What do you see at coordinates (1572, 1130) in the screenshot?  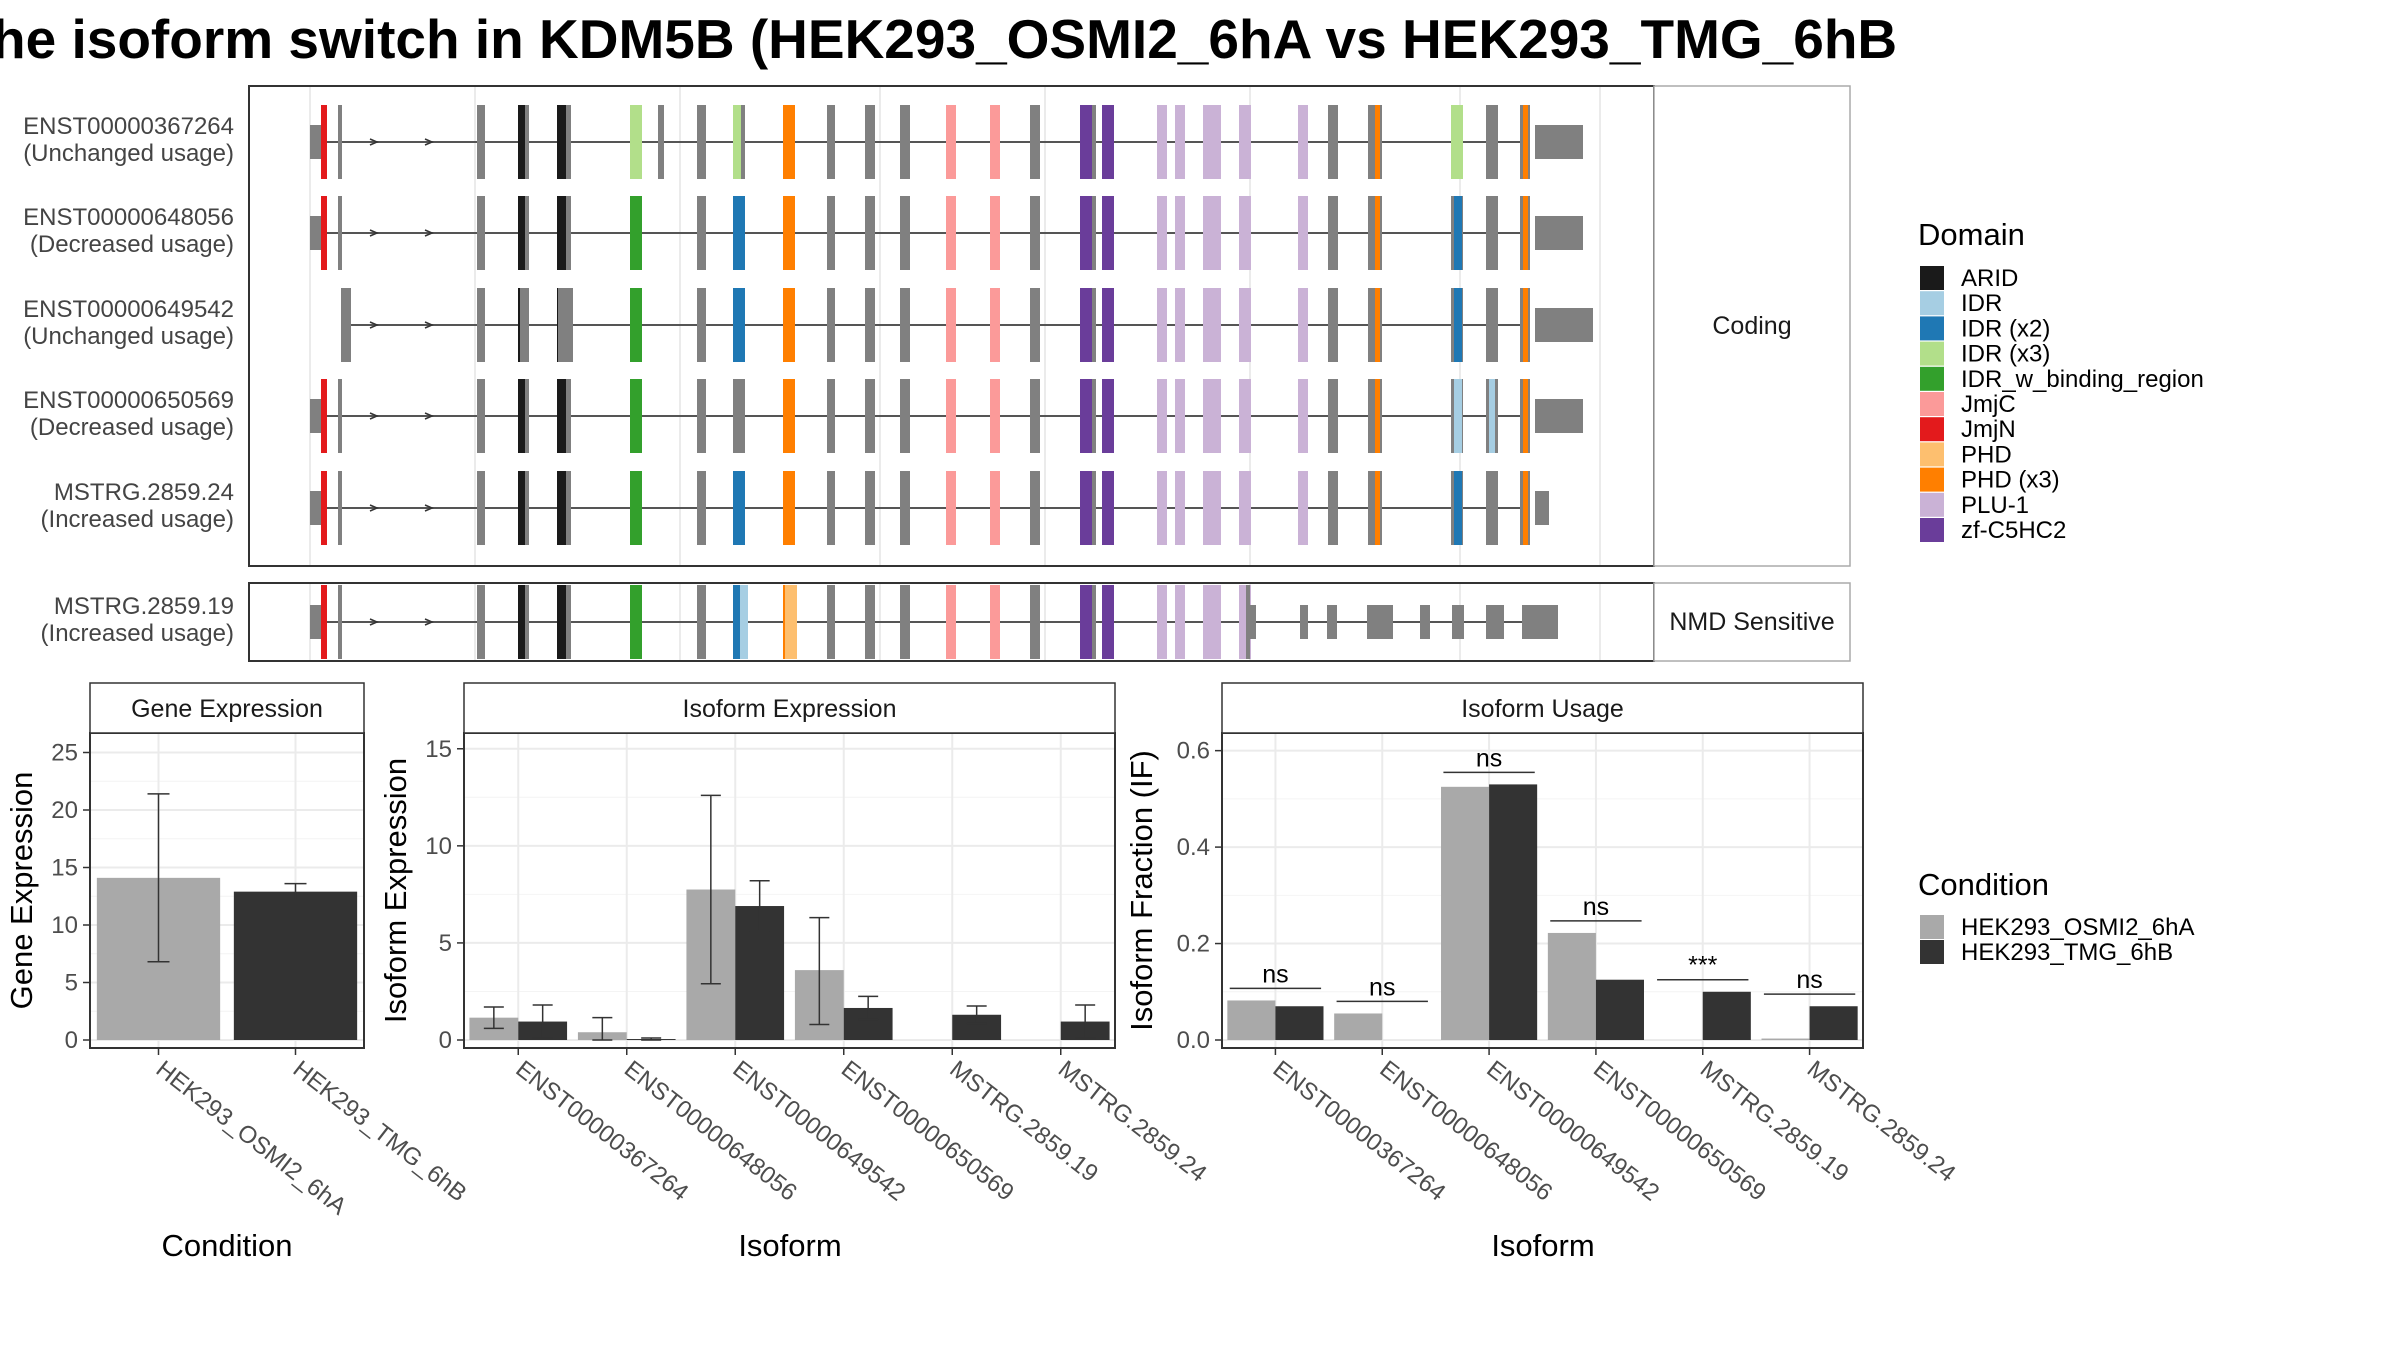 I see `x-tick-label: ENST00000649542` at bounding box center [1572, 1130].